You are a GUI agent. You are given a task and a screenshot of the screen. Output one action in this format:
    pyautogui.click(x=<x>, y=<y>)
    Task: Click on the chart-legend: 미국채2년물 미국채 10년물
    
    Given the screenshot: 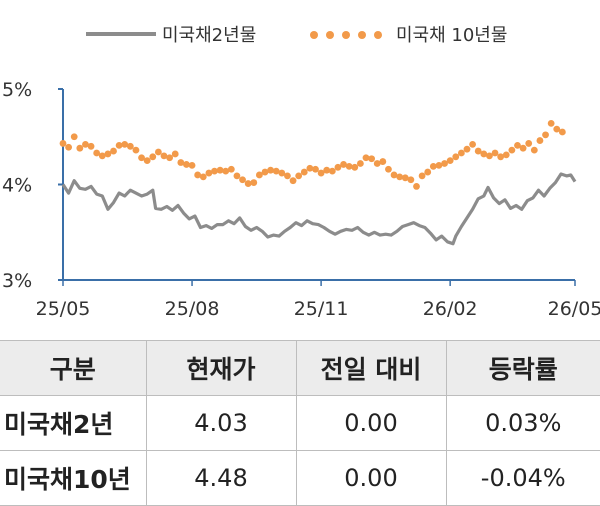 What is the action you would take?
    pyautogui.click(x=296, y=35)
    